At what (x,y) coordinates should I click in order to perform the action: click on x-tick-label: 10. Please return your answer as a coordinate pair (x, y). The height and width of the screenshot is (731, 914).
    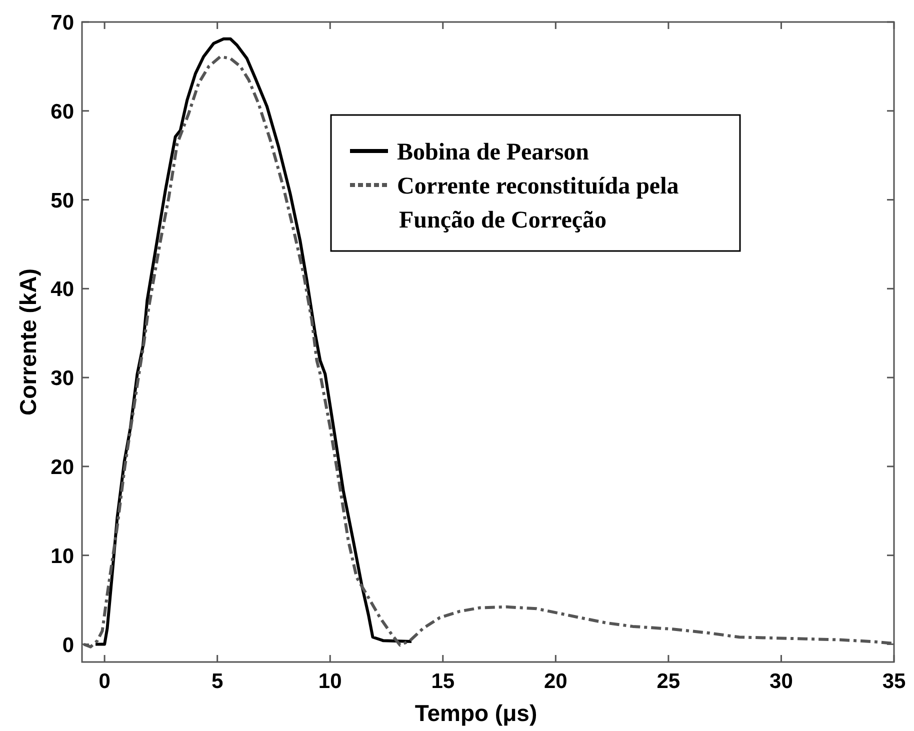
    Looking at the image, I should click on (330, 681).